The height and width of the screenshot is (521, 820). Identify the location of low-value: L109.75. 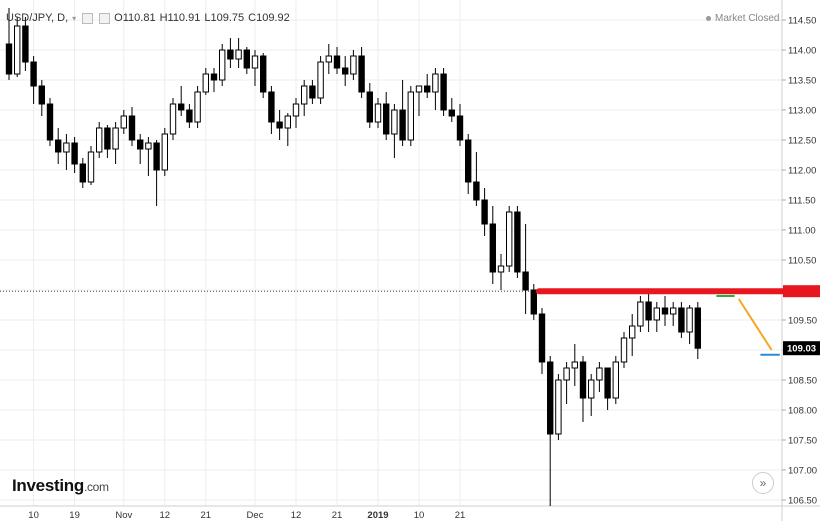
(224, 18).